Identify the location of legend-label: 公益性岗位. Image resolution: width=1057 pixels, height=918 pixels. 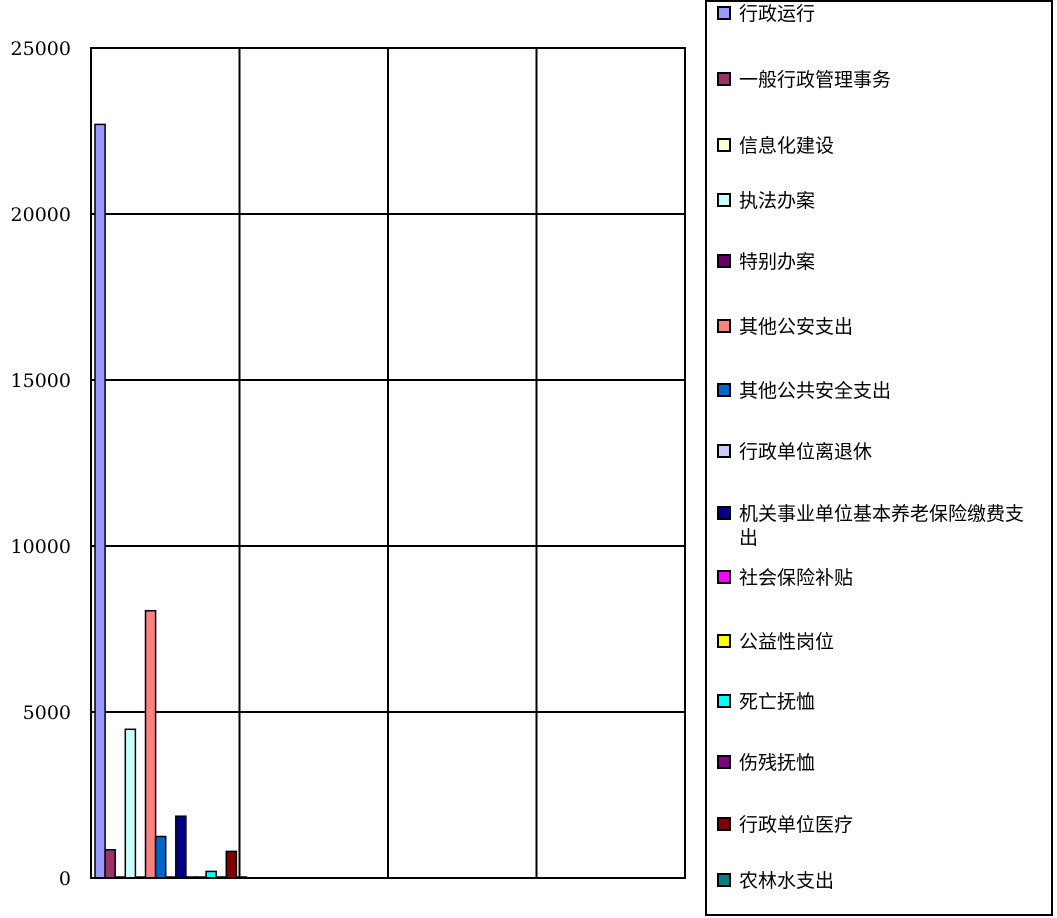
(787, 642).